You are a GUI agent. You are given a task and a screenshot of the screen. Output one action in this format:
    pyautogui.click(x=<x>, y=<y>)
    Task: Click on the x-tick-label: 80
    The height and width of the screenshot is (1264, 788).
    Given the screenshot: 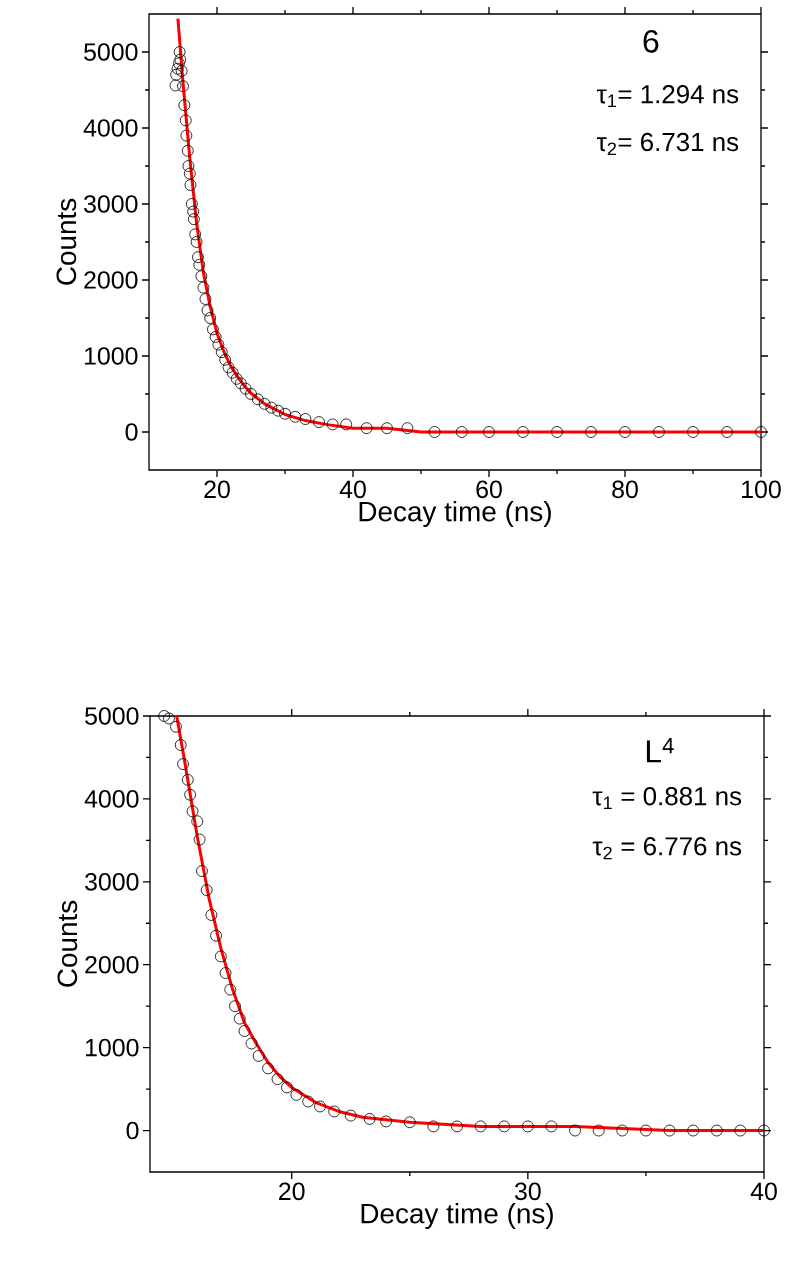 What is the action you would take?
    pyautogui.click(x=625, y=489)
    